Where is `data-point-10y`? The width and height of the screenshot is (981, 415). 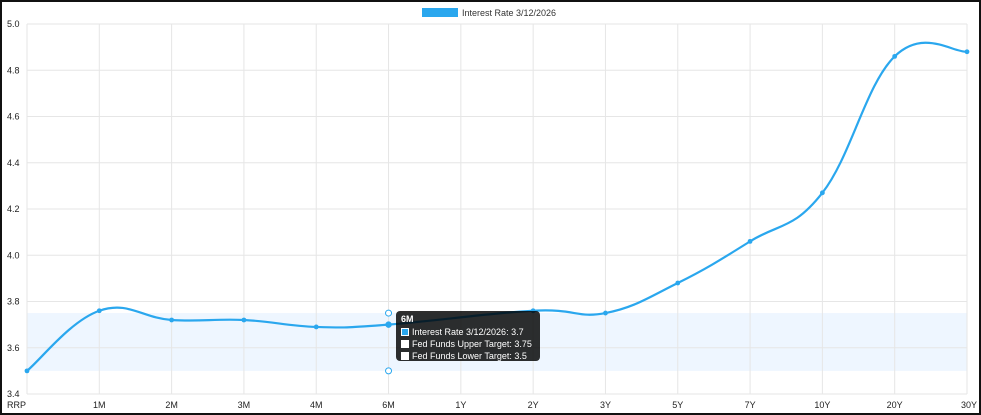
data-point-10y is located at coordinates (822, 193).